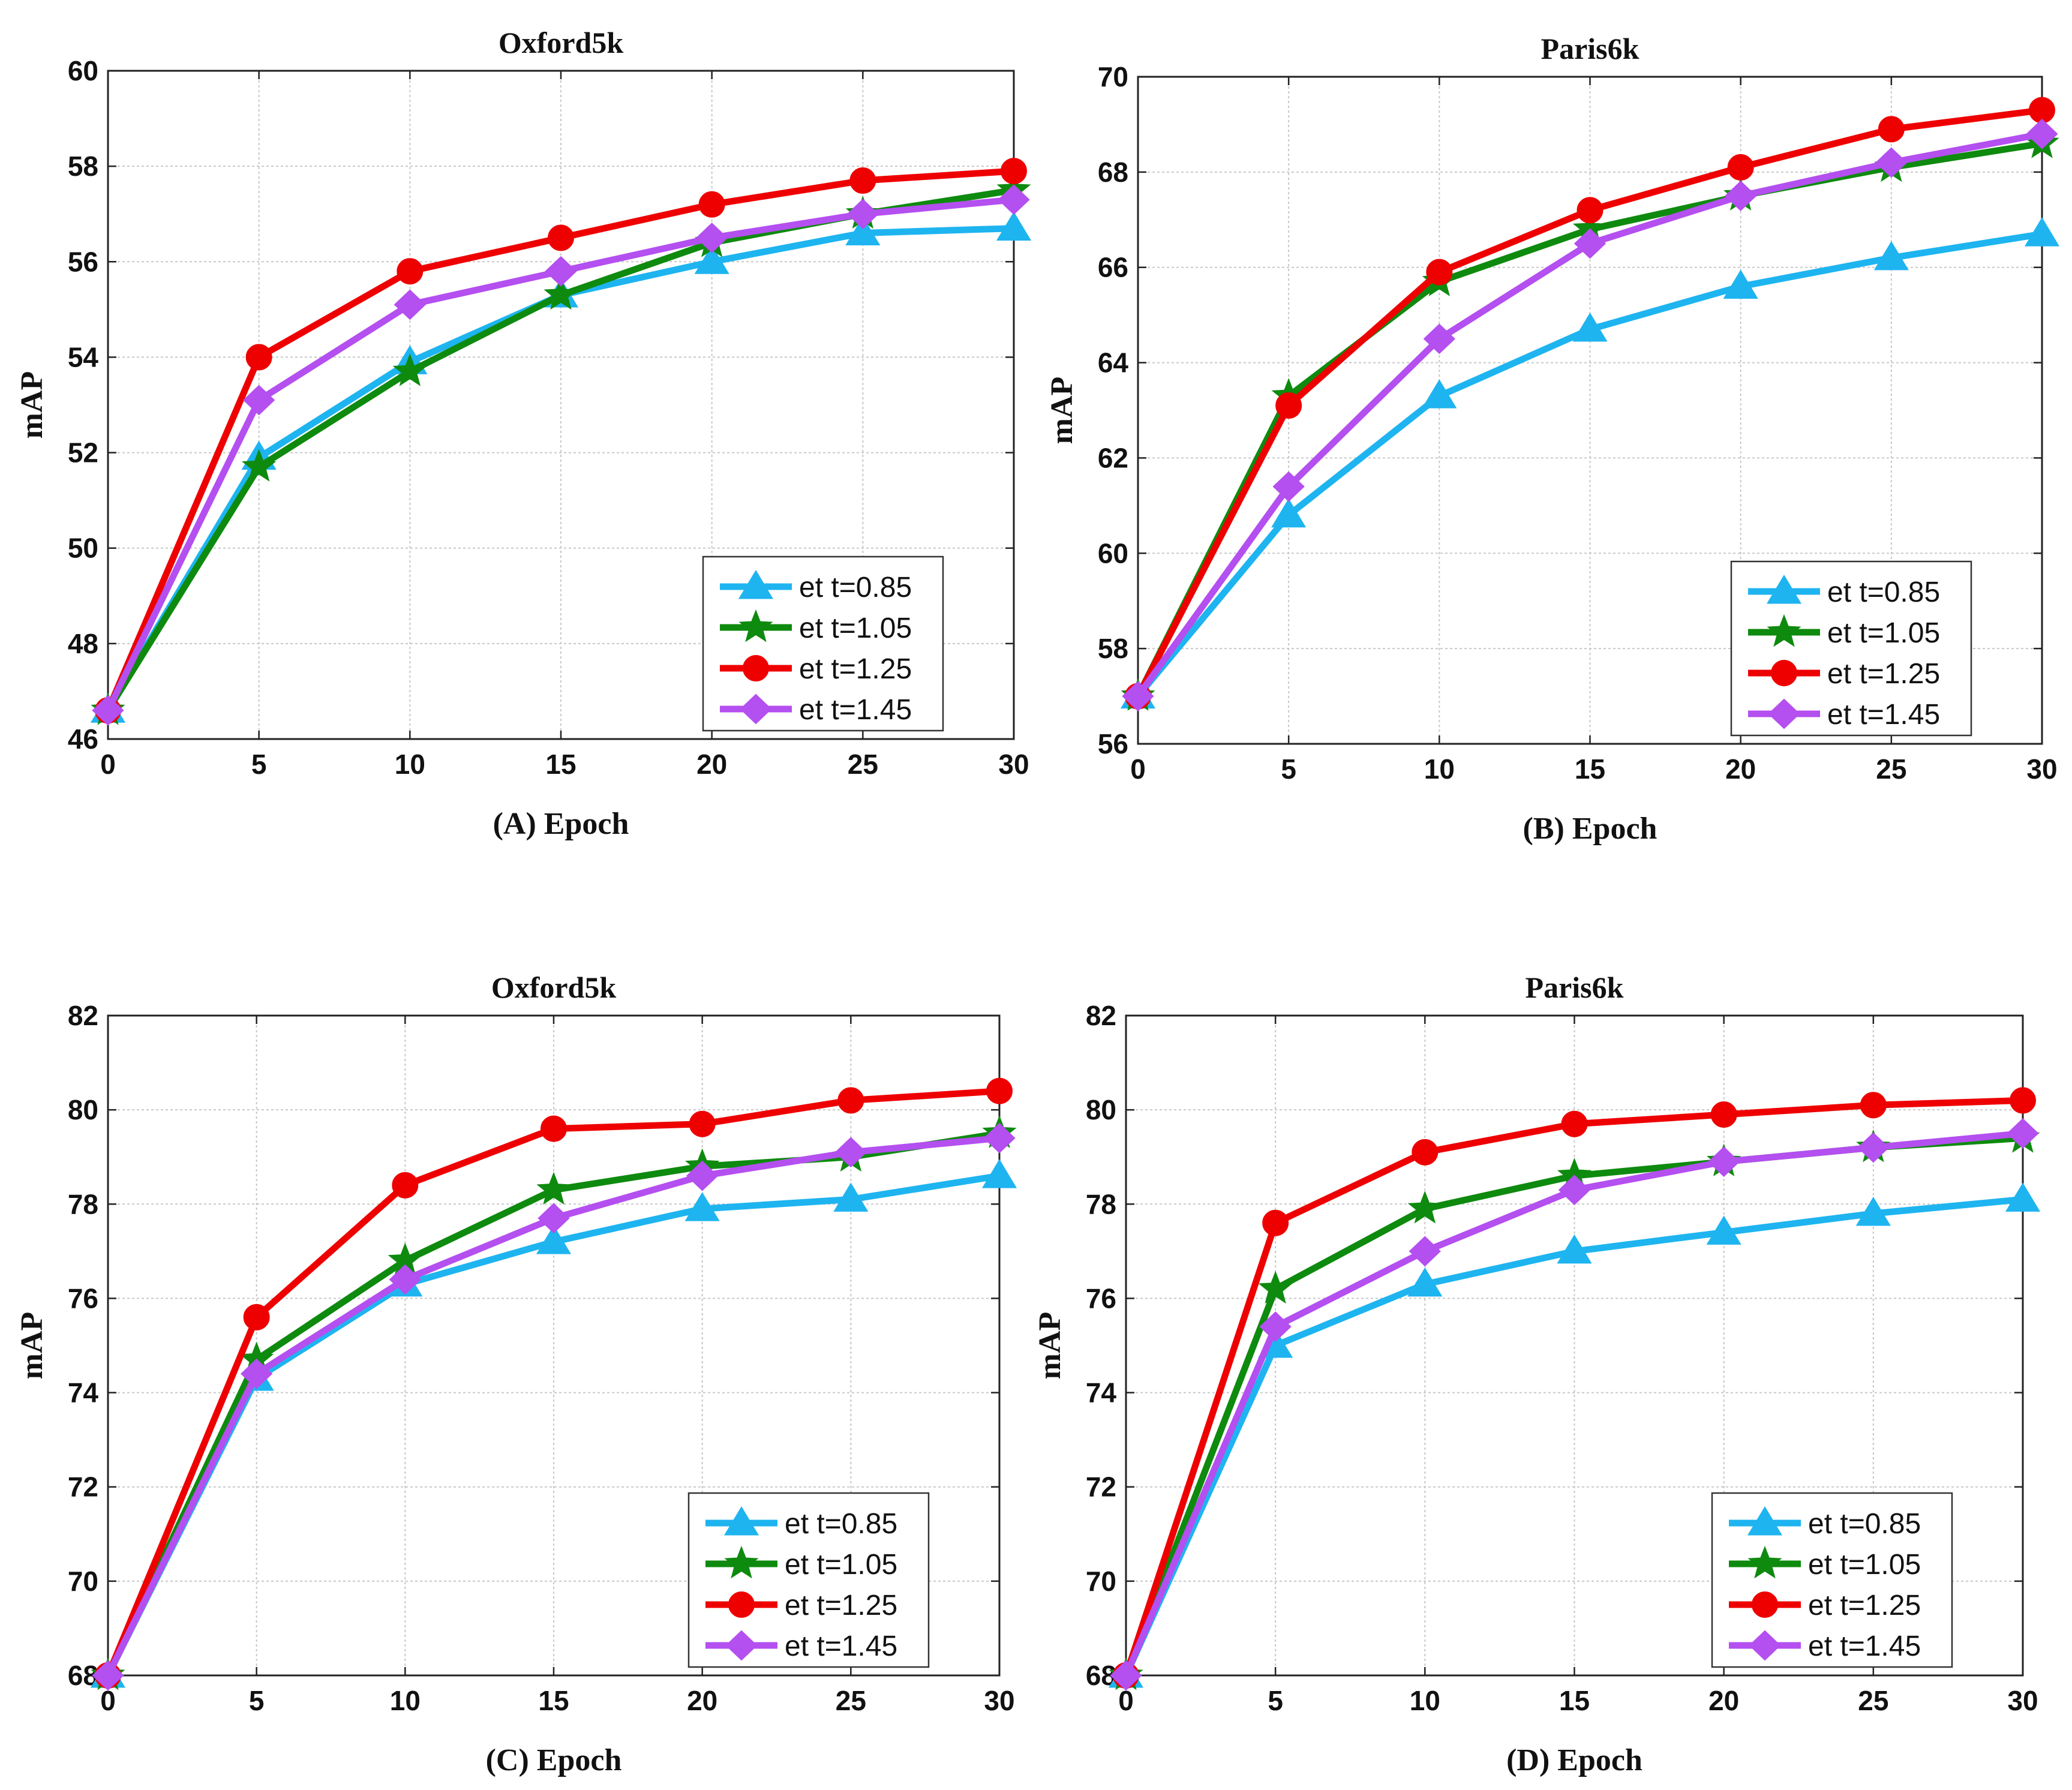 Image resolution: width=2072 pixels, height=1790 pixels. Describe the element at coordinates (83, 1392) in the screenshot. I see `y-tick-label: 74` at that location.